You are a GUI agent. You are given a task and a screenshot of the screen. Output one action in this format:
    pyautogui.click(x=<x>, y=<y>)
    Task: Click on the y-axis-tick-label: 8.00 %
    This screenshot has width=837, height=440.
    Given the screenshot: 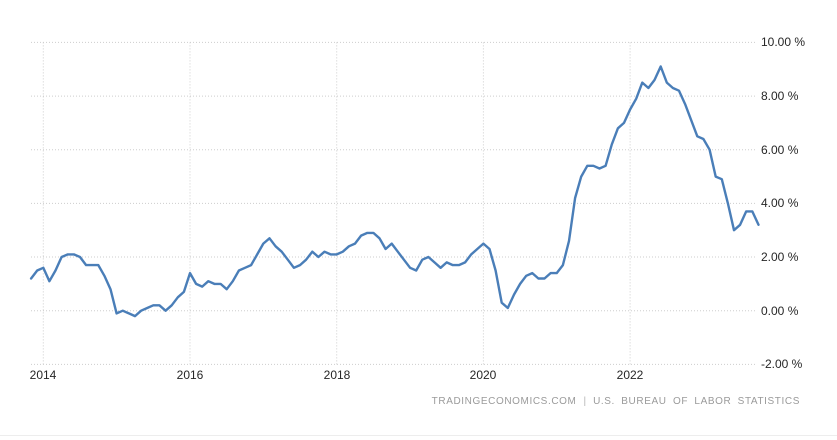 What is the action you would take?
    pyautogui.click(x=780, y=96)
    